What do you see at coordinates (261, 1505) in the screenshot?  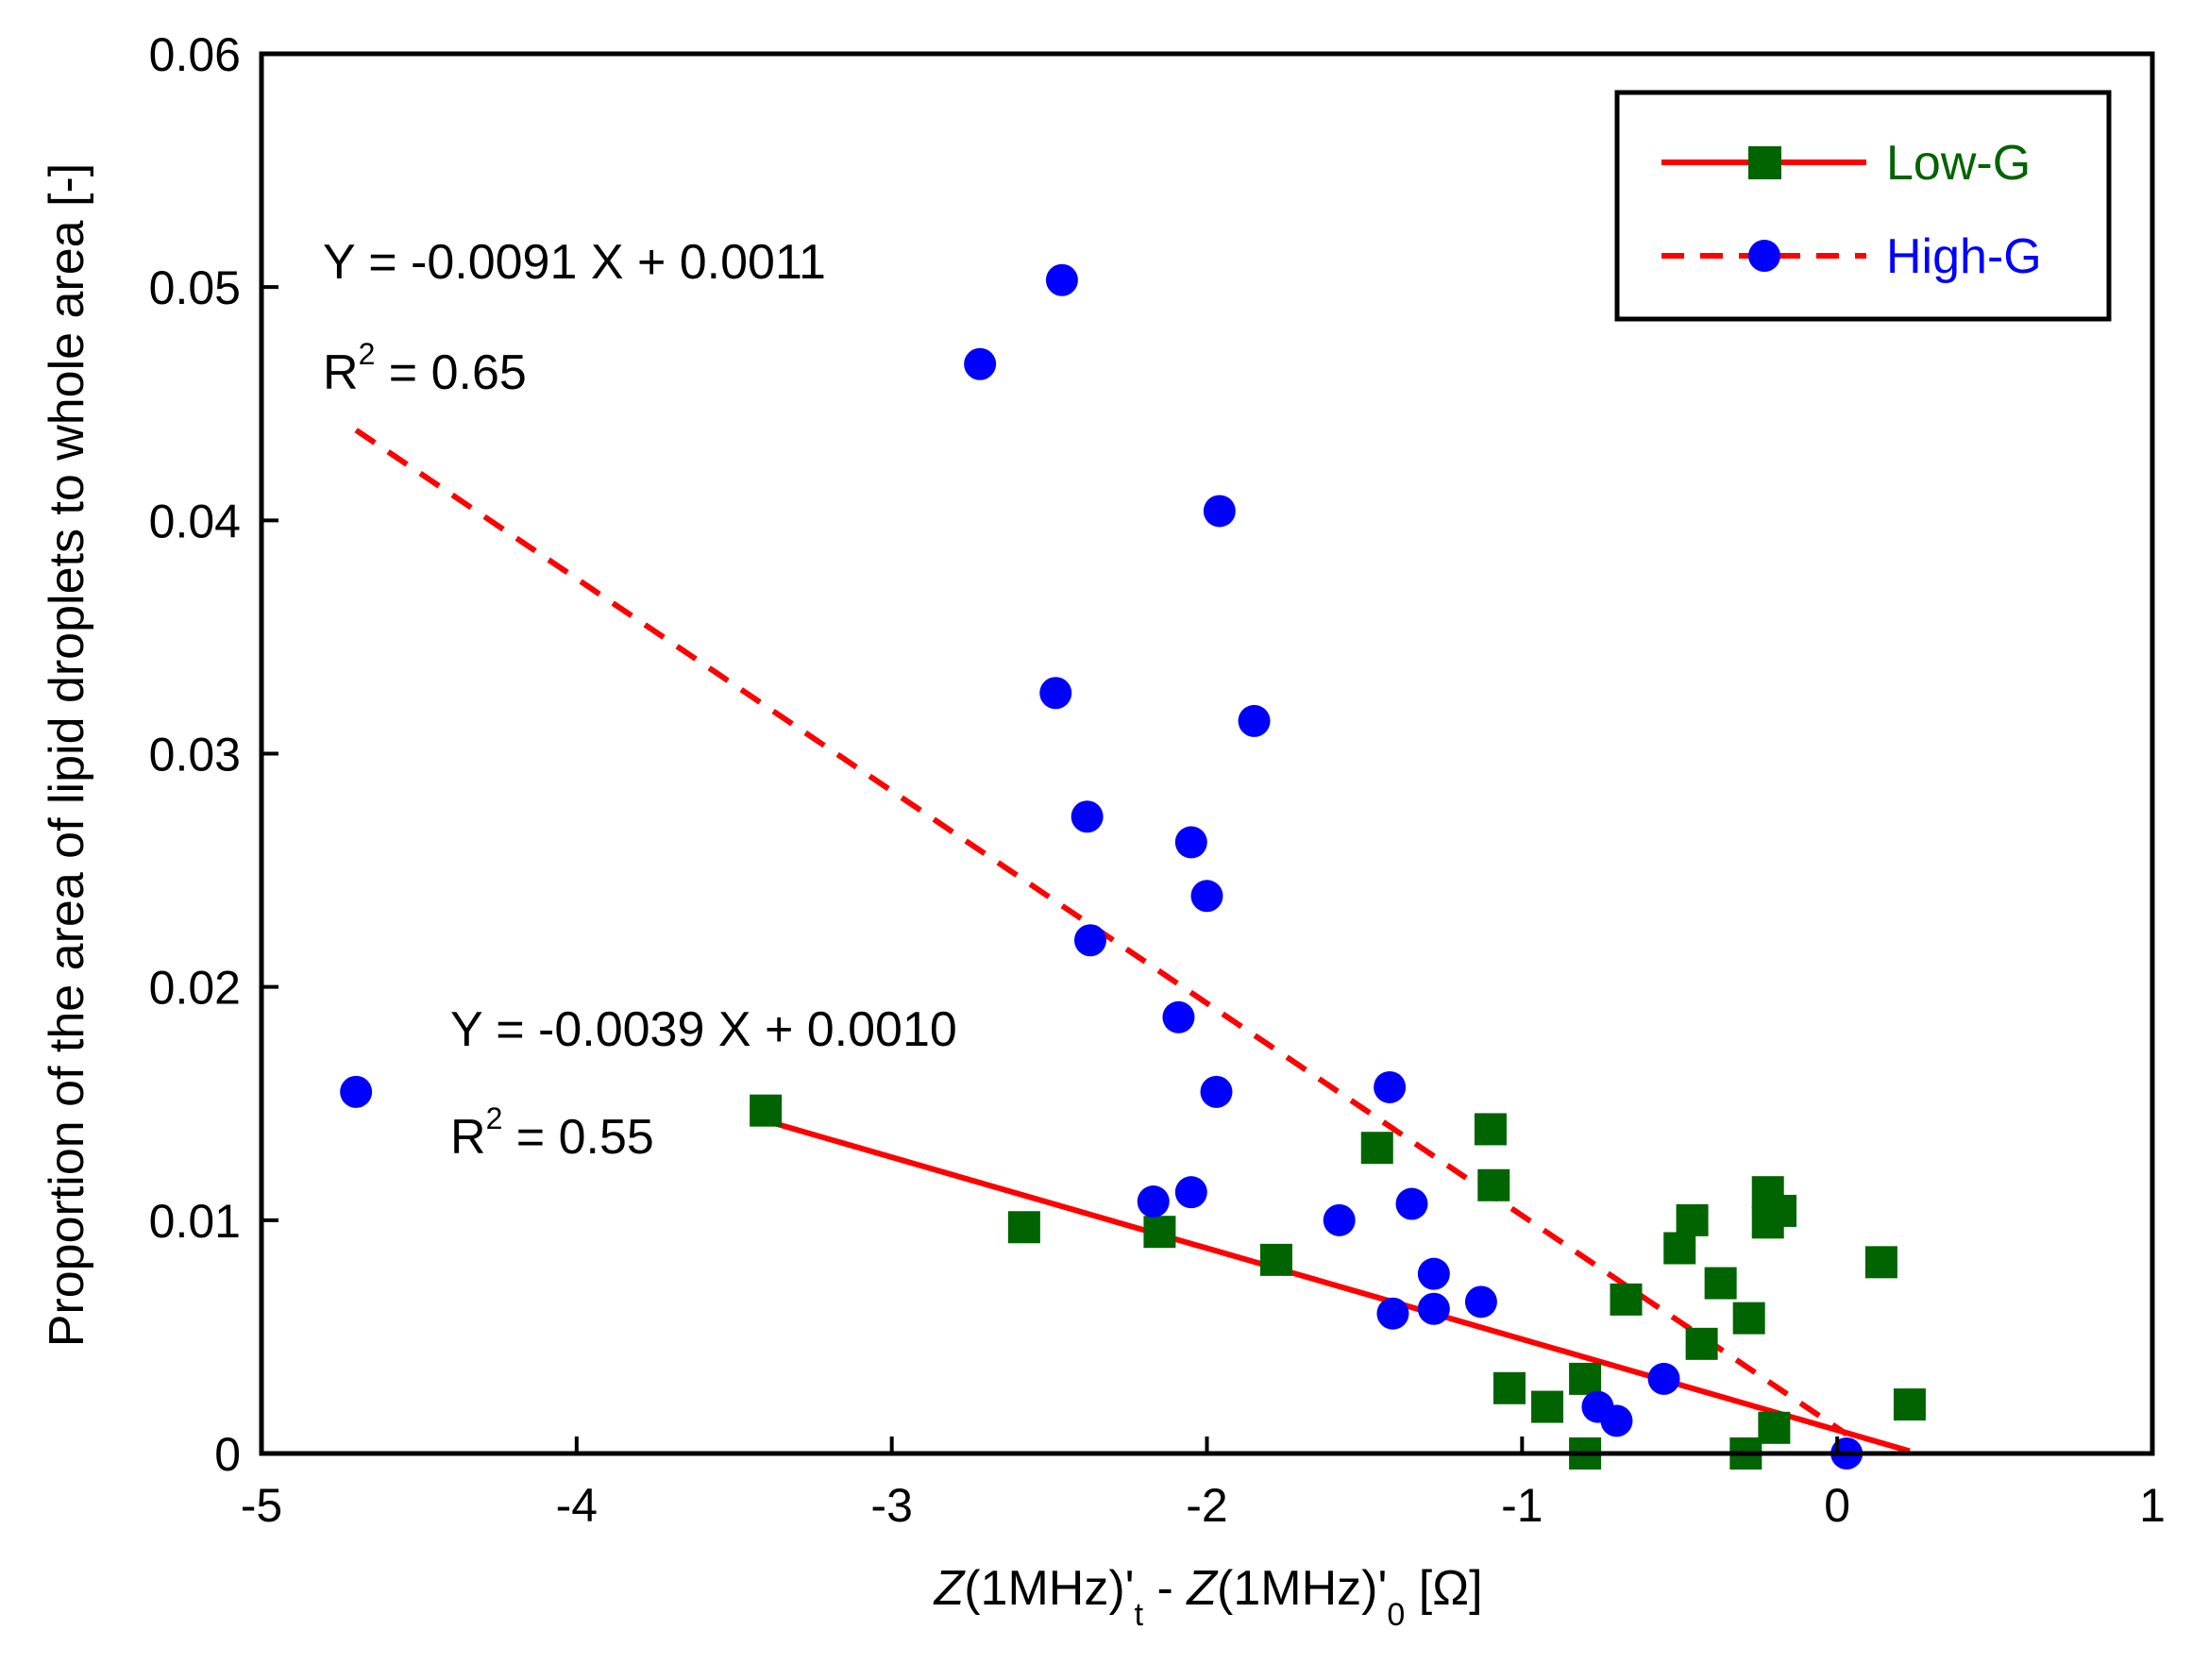 I see `x-tick-label: -5` at bounding box center [261, 1505].